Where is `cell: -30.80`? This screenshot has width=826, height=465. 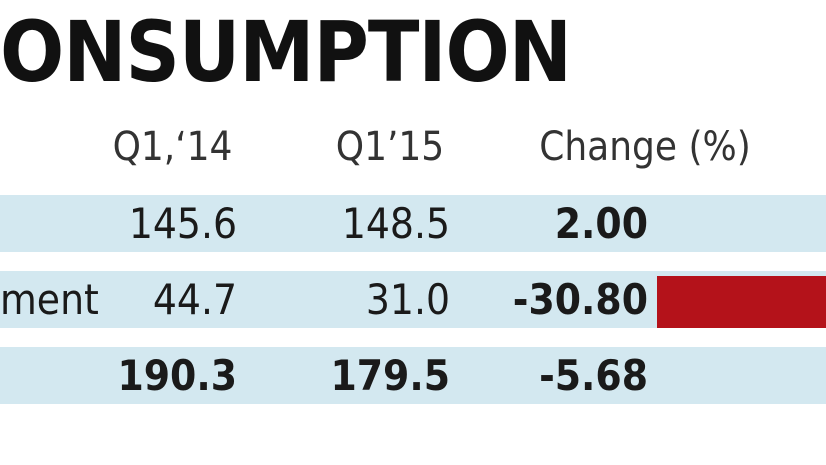 cell: -30.80 is located at coordinates (580, 299).